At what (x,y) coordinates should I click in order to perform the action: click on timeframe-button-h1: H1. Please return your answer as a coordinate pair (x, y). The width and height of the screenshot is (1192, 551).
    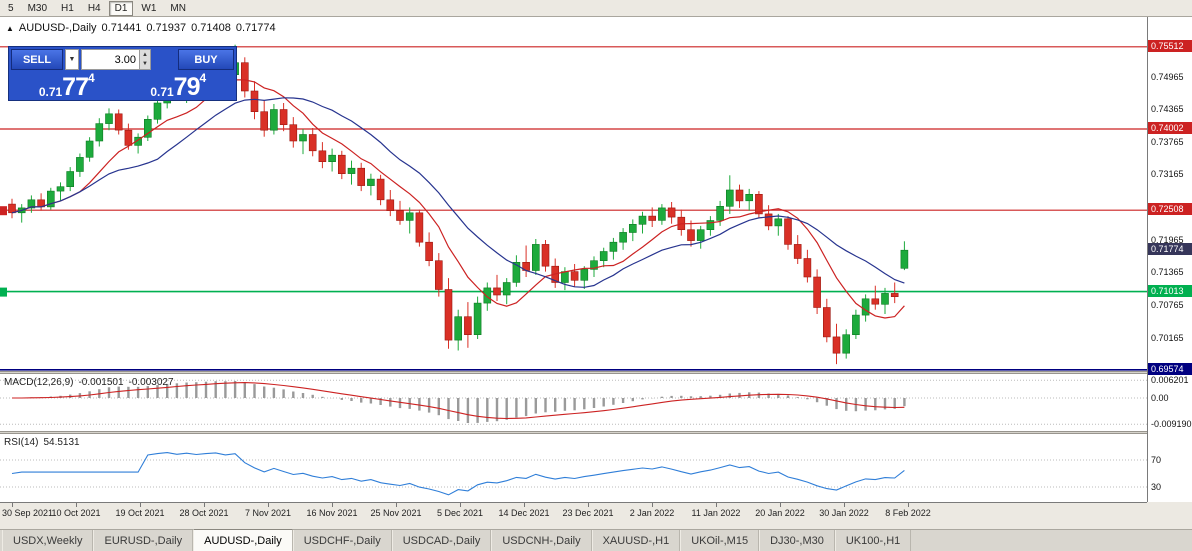
    Looking at the image, I should click on (67, 8).